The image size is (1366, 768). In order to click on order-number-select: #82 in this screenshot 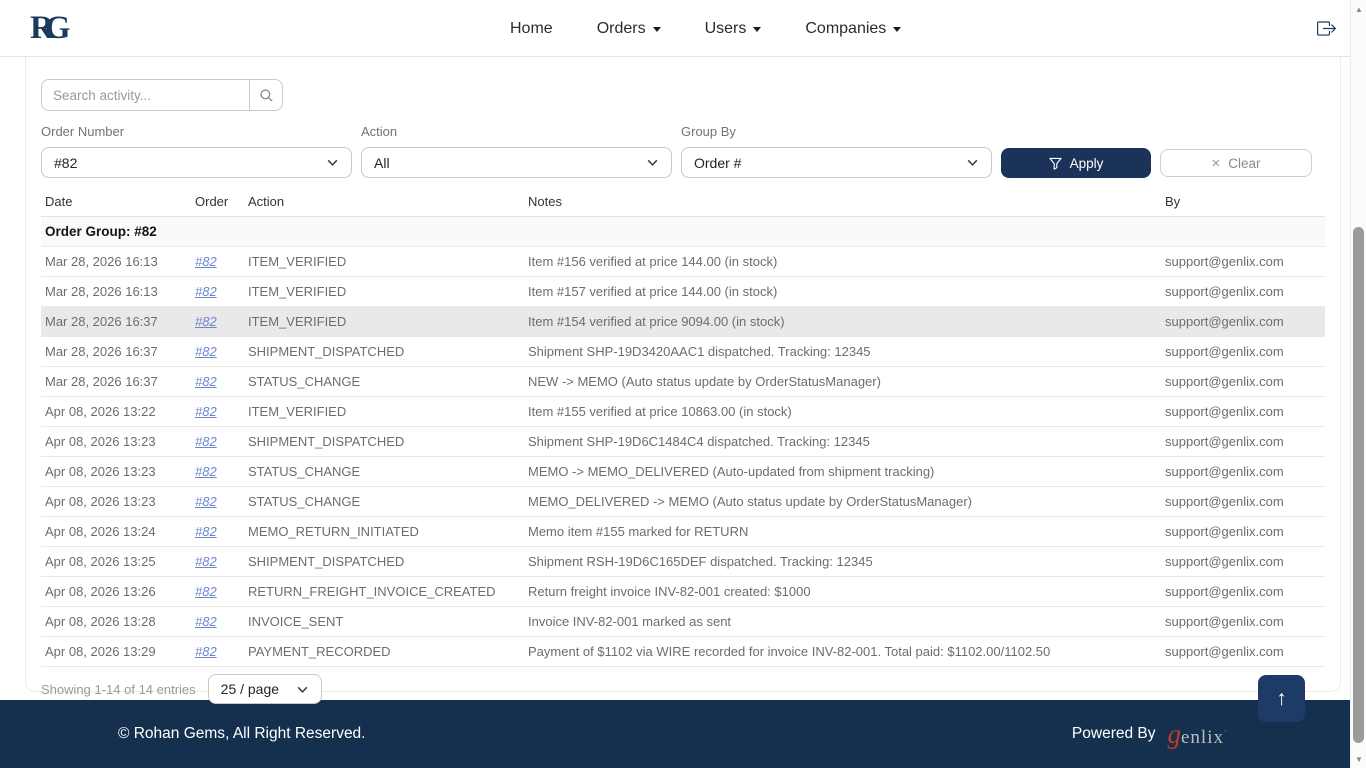, I will do `click(196, 162)`.